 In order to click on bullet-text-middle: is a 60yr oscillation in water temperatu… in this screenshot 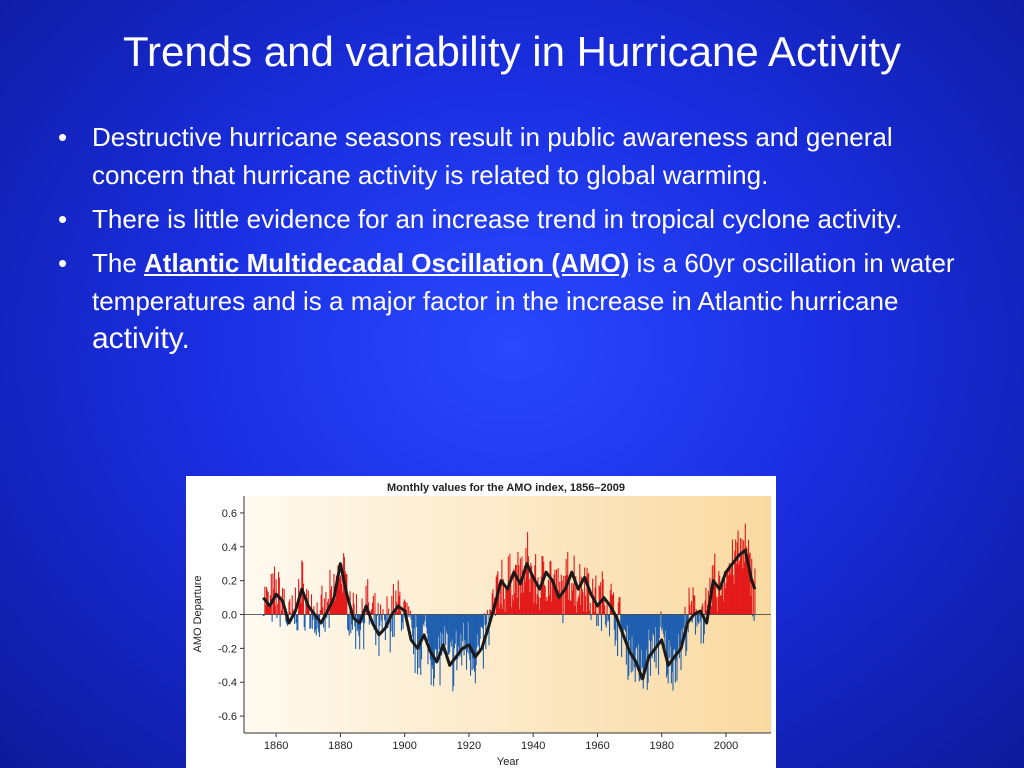, I will do `click(523, 282)`.